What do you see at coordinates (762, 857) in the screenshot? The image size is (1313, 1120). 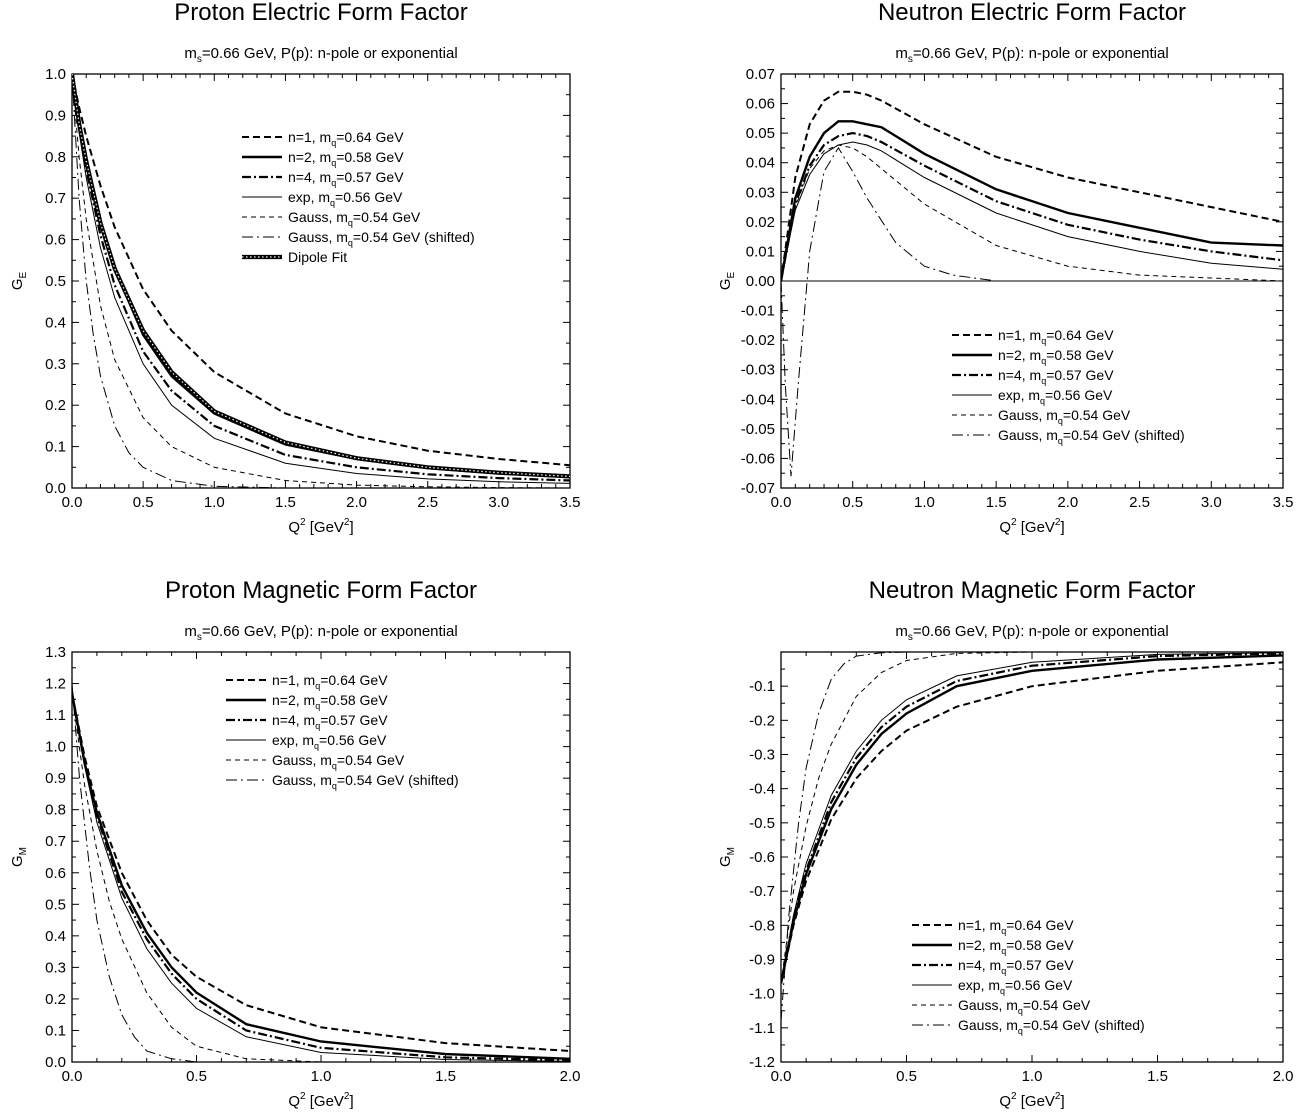 I see `y-tick-label: -0.6` at bounding box center [762, 857].